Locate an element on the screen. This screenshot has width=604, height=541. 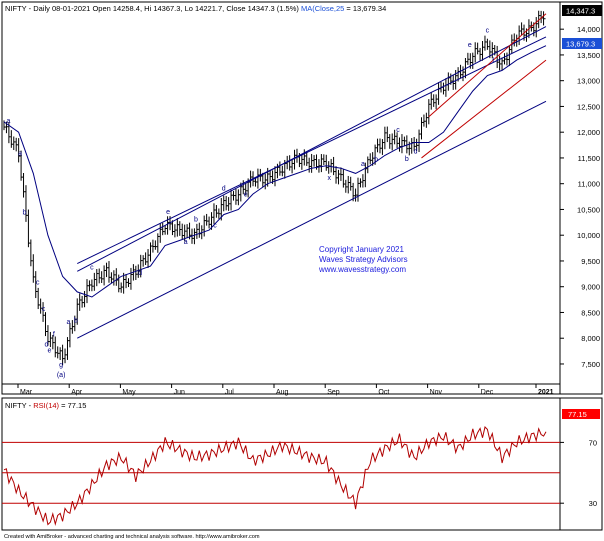
xtick-label: Jul is located at coordinates (229, 392).